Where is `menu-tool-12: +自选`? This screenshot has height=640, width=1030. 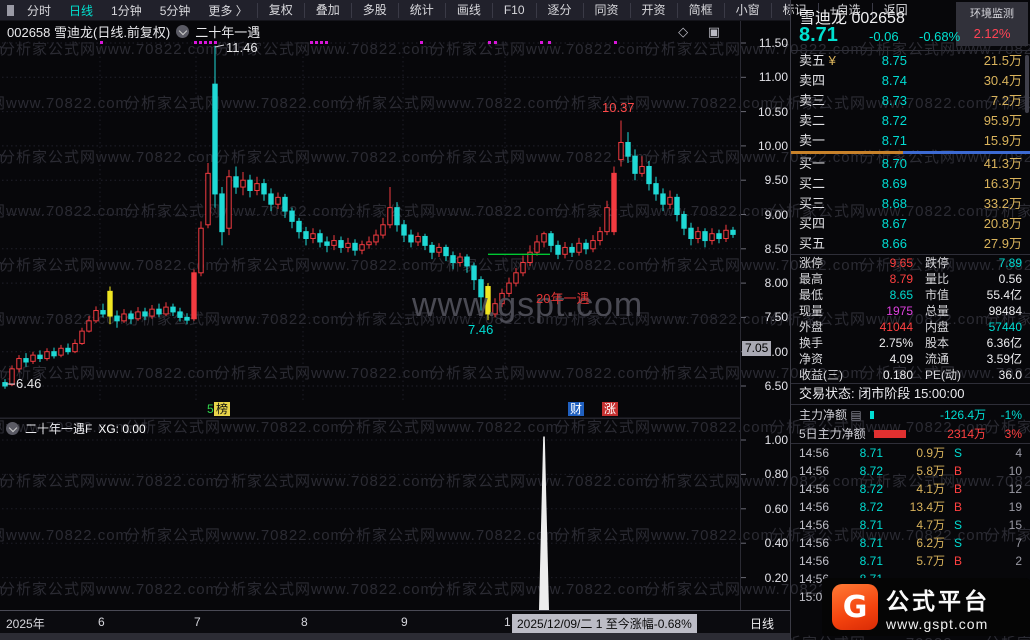 menu-tool-12: +自选 is located at coordinates (844, 10).